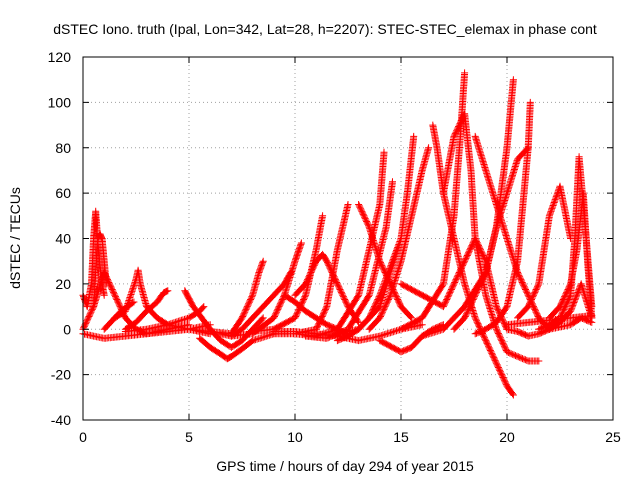  Describe the element at coordinates (189, 437) in the screenshot. I see `x-tick-label: 5` at that location.